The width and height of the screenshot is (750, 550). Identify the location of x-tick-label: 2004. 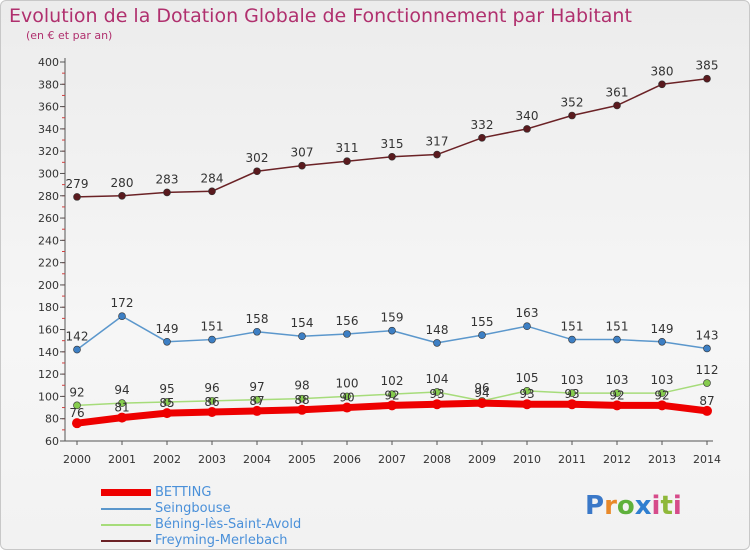
(257, 459).